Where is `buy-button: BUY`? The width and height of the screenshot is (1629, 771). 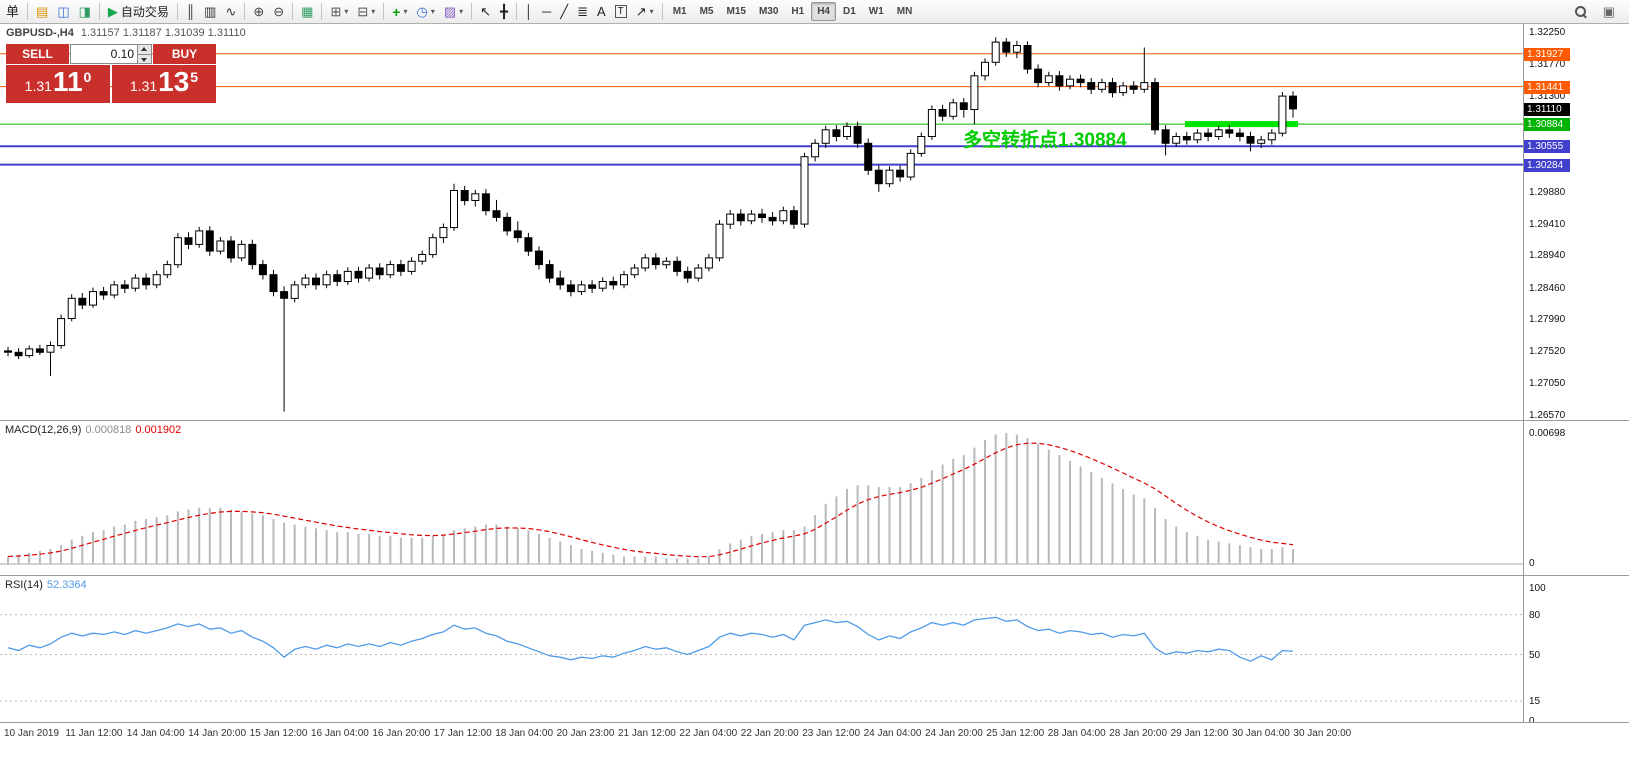 buy-button: BUY is located at coordinates (184, 54).